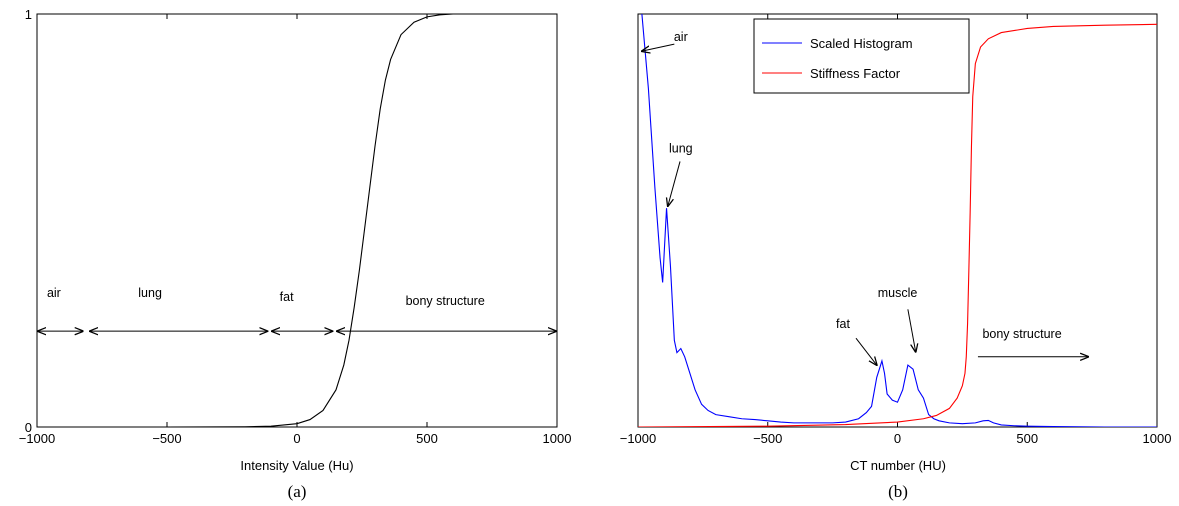  I want to click on annotation-muscle: muscle, so click(898, 293).